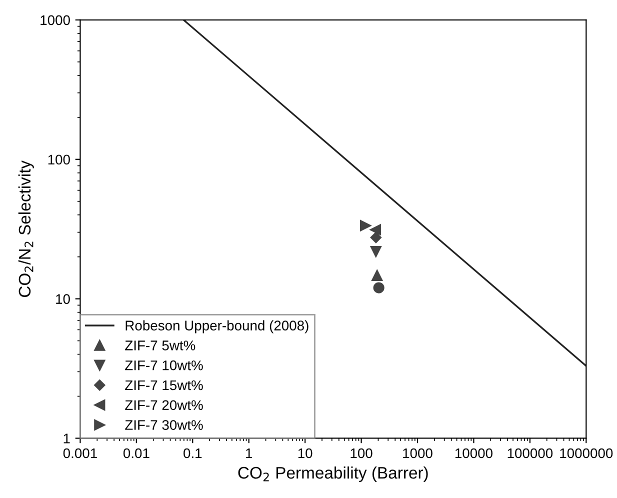 The width and height of the screenshot is (617, 498). I want to click on legend-label: ZIF-7 15wt%, so click(164, 385).